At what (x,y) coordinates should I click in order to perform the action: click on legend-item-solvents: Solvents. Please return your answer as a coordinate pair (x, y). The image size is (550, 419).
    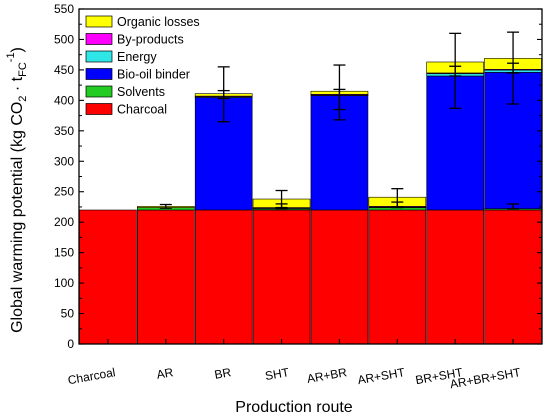
    Looking at the image, I should click on (125, 92).